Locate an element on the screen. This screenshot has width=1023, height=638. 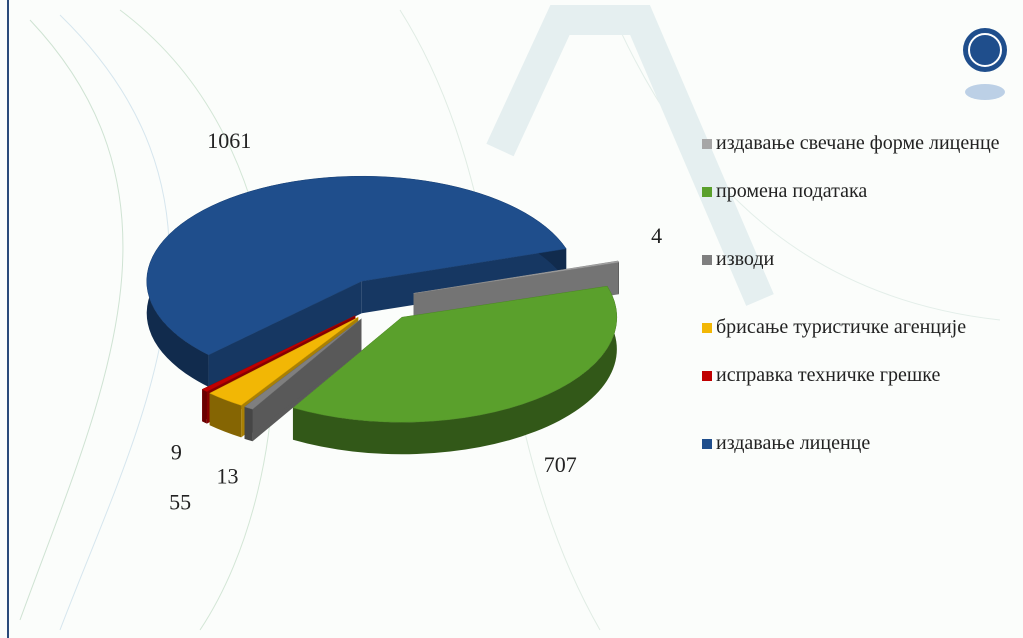
data-label: 55 is located at coordinates (180, 501).